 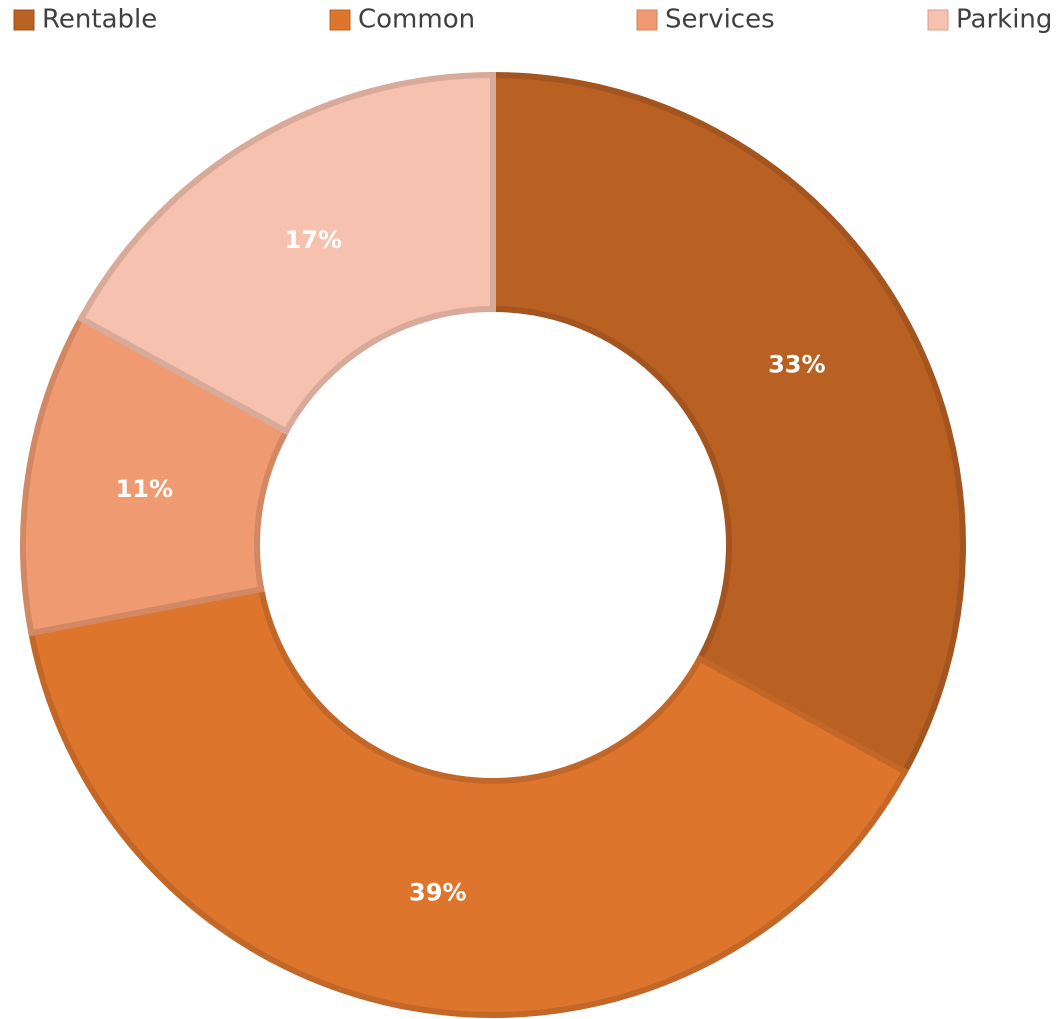 What do you see at coordinates (144, 489) in the screenshot?
I see `data-label: 11%` at bounding box center [144, 489].